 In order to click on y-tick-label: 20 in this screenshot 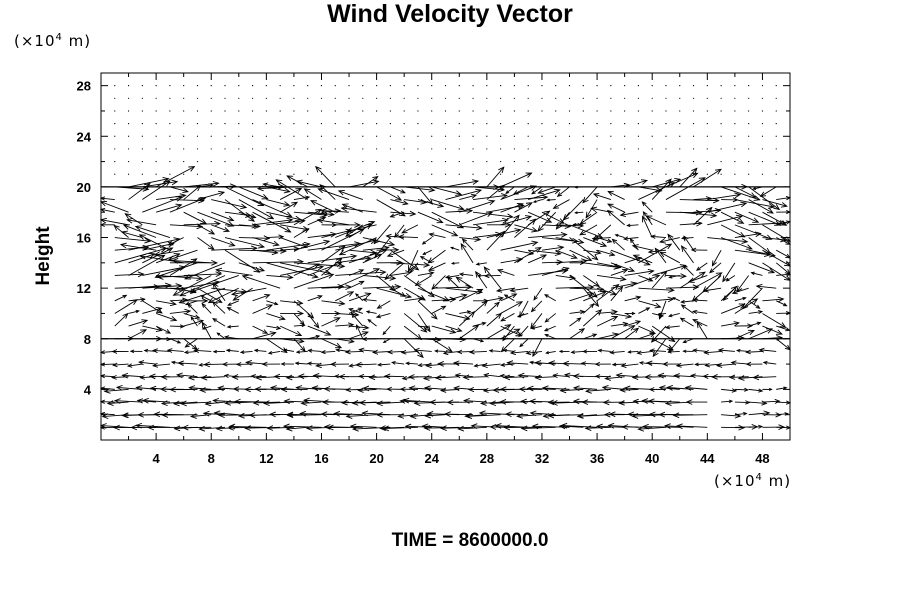, I will do `click(84, 187)`.